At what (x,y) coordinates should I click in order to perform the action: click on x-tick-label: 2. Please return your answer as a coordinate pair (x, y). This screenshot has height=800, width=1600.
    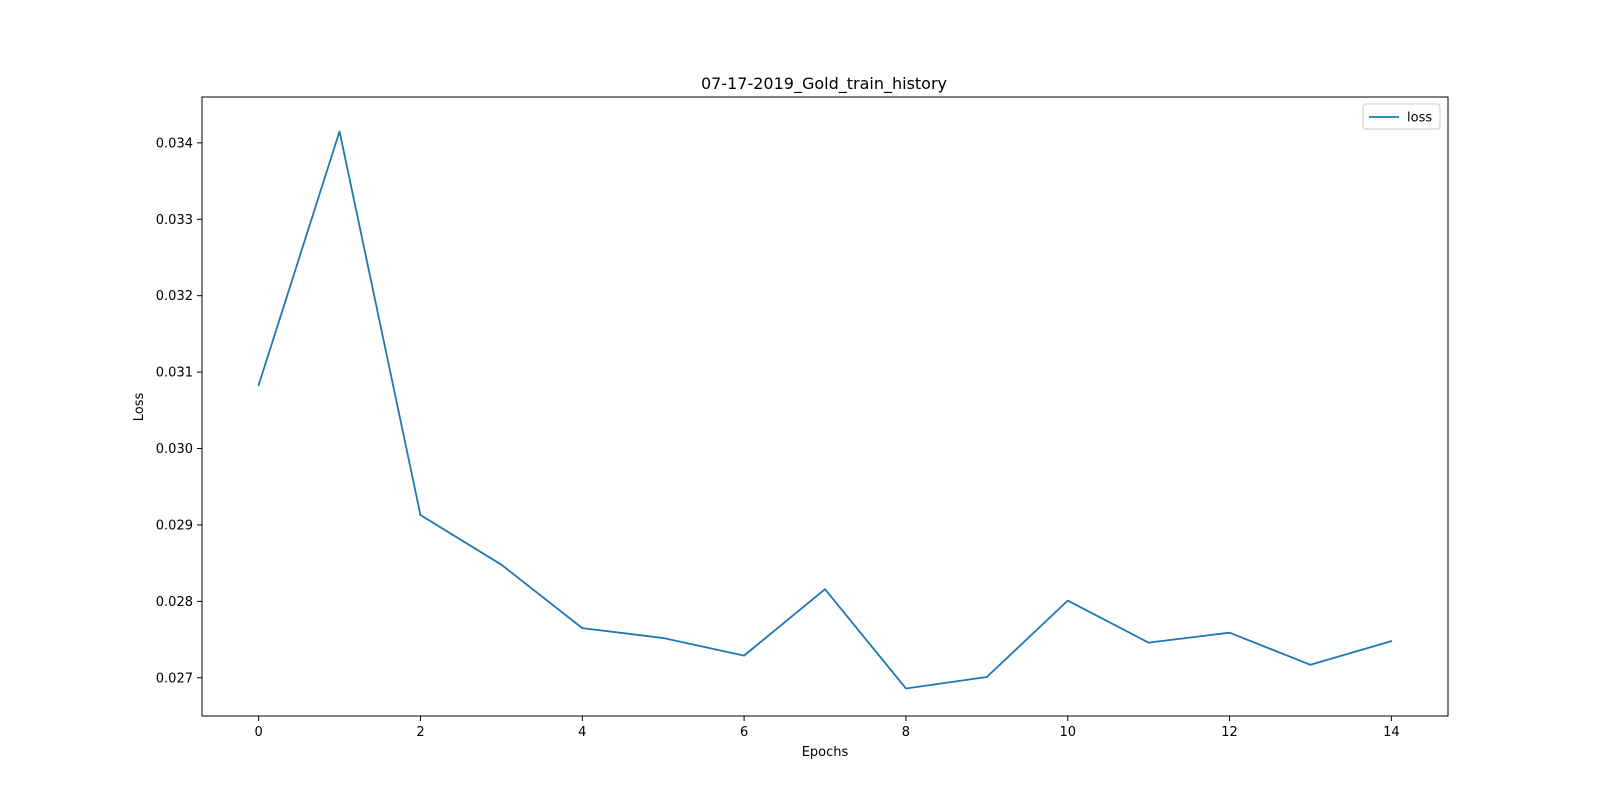
    Looking at the image, I should click on (420, 732).